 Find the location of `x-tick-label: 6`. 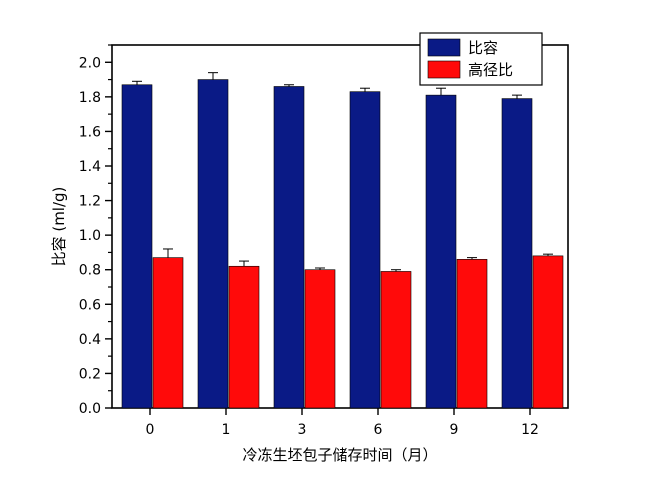

x-tick-label: 6 is located at coordinates (378, 430).